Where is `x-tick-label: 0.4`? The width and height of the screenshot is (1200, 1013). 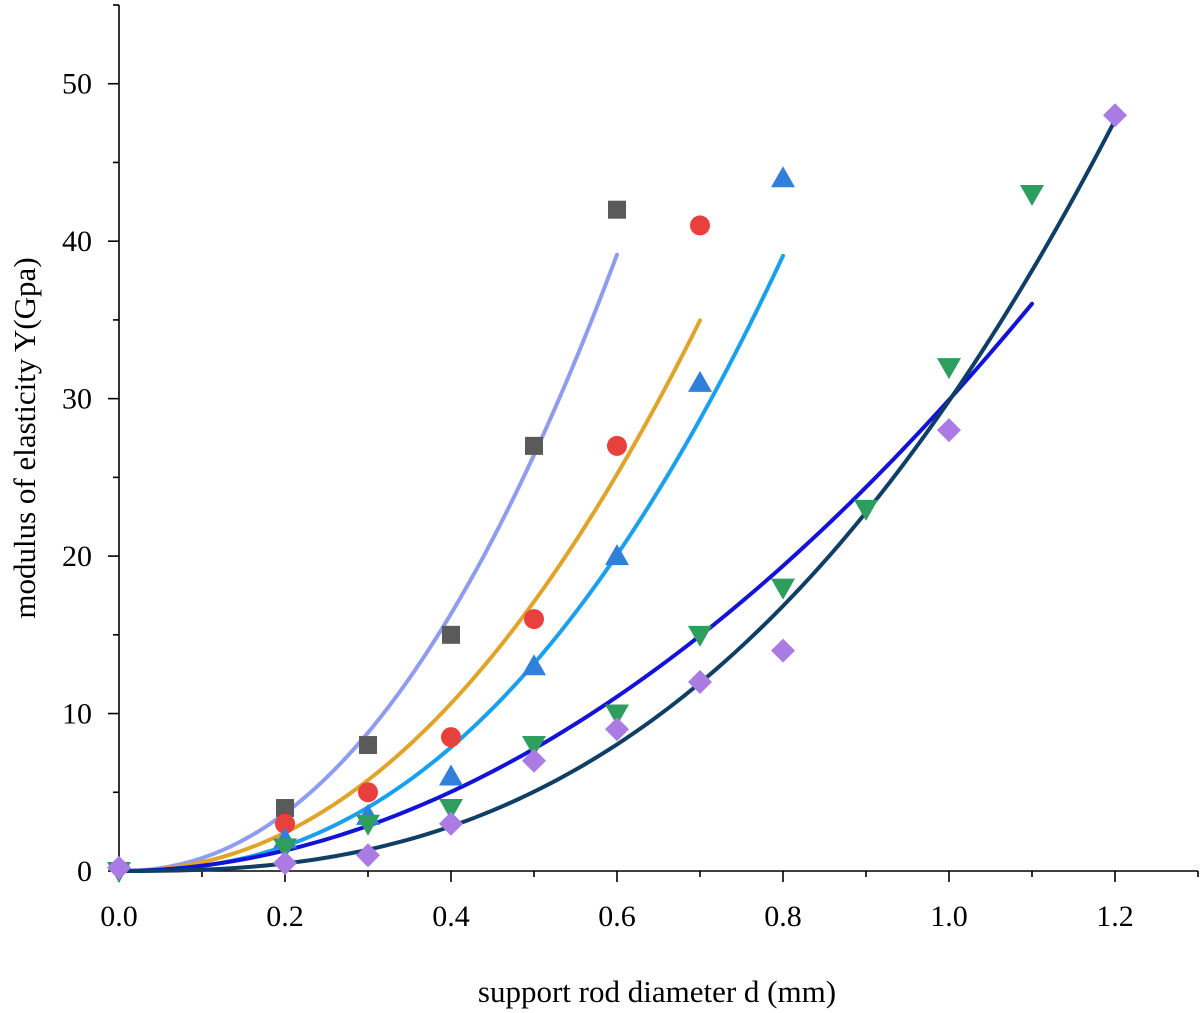
x-tick-label: 0.4 is located at coordinates (451, 916).